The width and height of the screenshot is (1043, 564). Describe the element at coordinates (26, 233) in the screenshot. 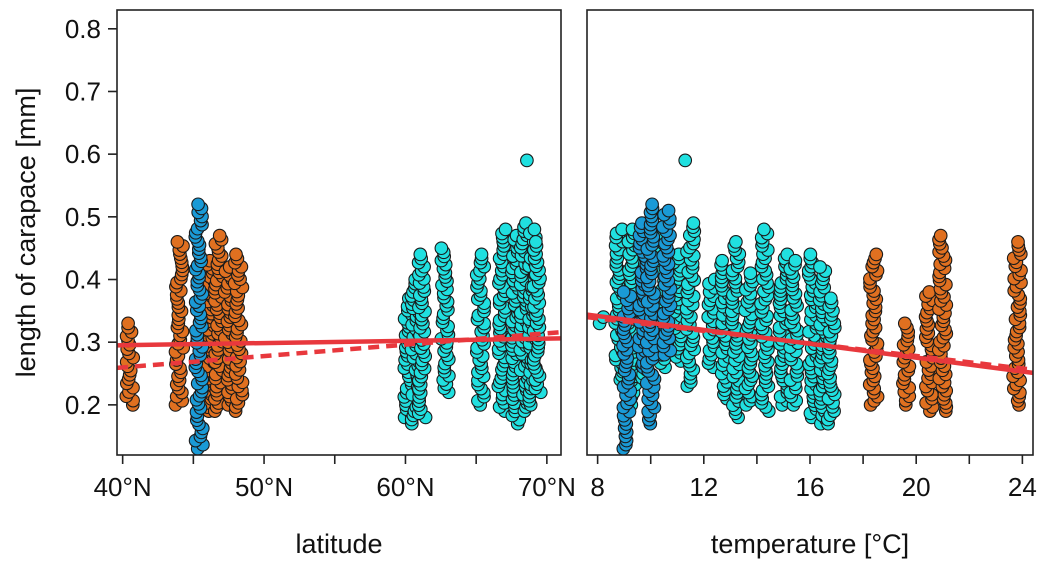

I see `y-axis-title: length of carapace [mm]` at that location.